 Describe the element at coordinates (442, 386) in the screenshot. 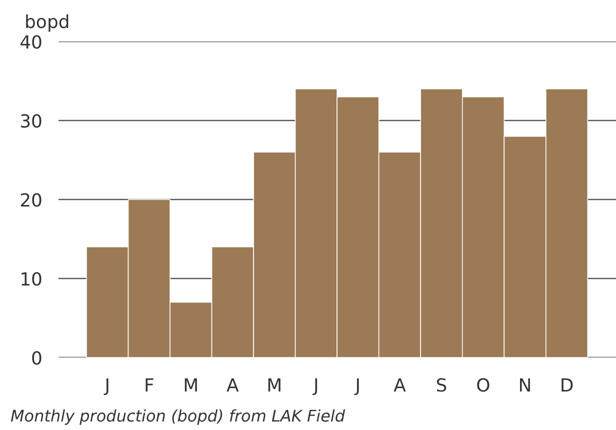

I see `x-tick-label: S` at that location.